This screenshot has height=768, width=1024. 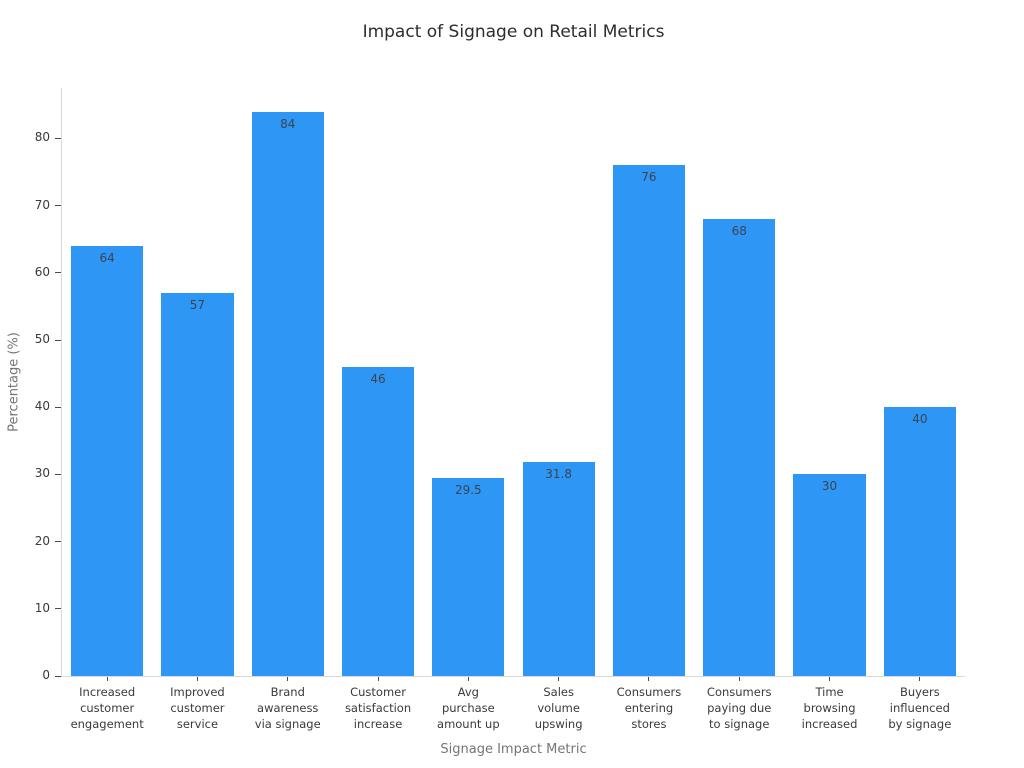 What do you see at coordinates (739, 724) in the screenshot?
I see `x-category-label-line: to signage` at bounding box center [739, 724].